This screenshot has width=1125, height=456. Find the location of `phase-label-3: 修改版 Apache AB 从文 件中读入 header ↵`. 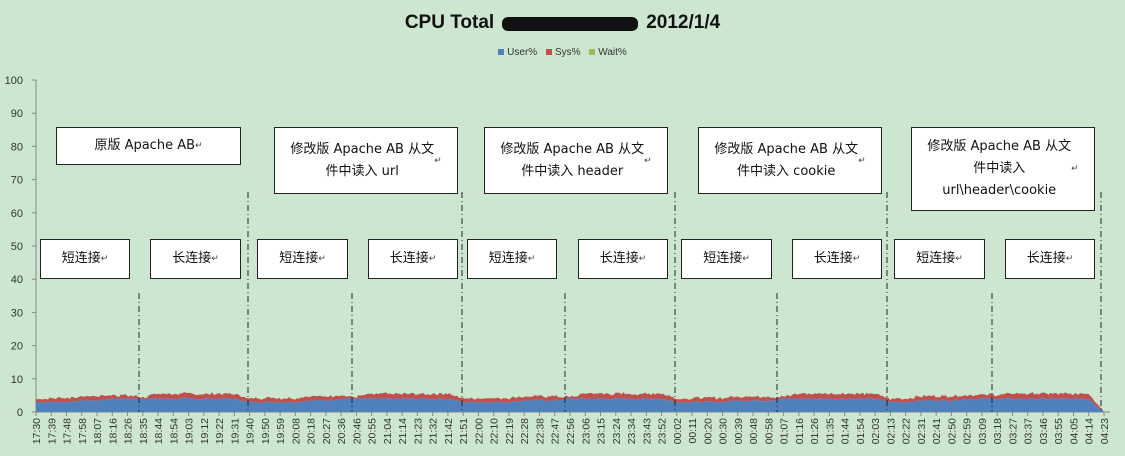

phase-label-3: 修改版 Apache AB 从文 件中读入 header ↵ is located at coordinates (576, 160).